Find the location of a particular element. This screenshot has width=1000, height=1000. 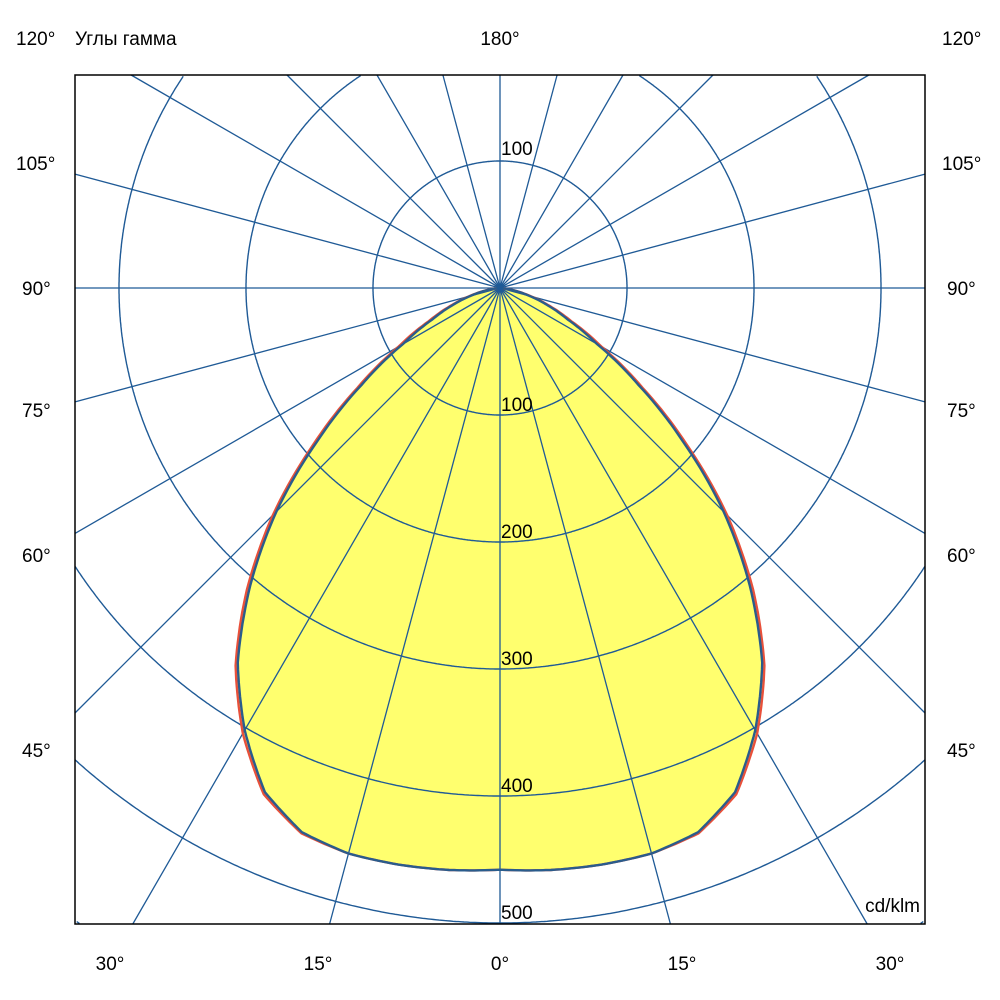

chart-title: Углы гамма is located at coordinates (126, 39).